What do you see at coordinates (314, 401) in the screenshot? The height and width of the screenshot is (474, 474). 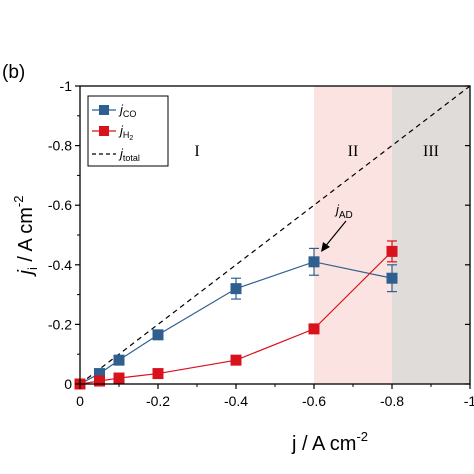 I see `x-tick-label: -0.6` at bounding box center [314, 401].